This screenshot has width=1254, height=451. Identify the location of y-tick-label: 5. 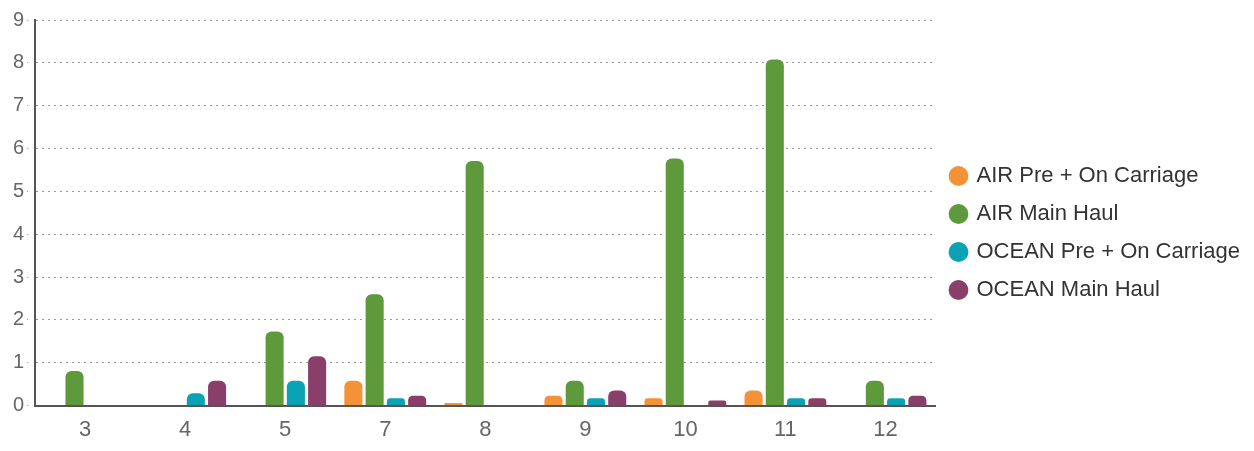
(19, 189).